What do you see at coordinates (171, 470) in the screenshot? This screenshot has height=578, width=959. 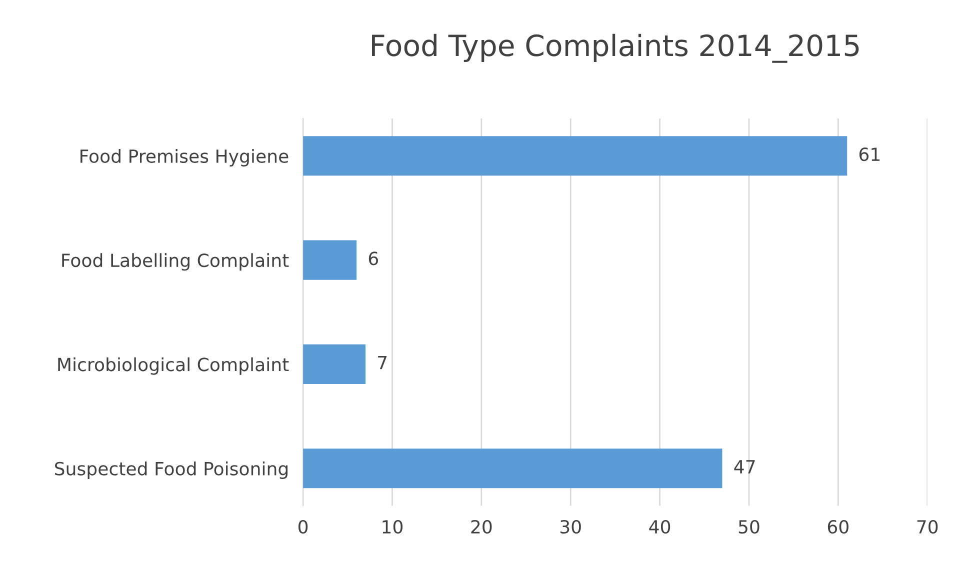 I see `y-tick-label: Suspected Food Poisoning` at bounding box center [171, 470].